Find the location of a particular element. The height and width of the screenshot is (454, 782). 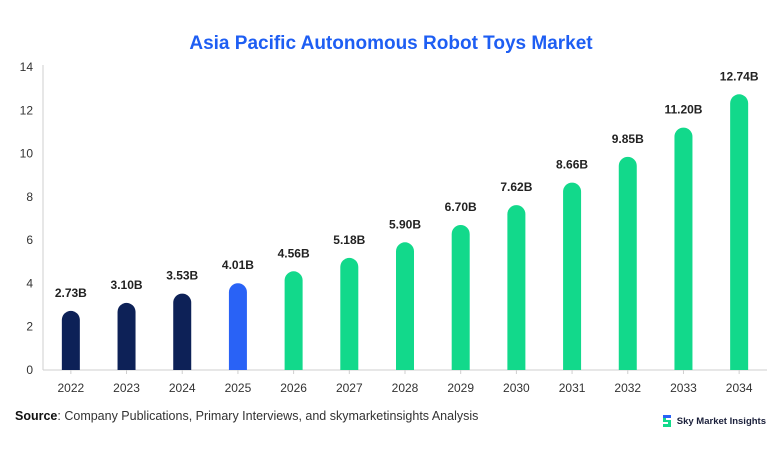

y-tick-label: 8 is located at coordinates (29, 197).